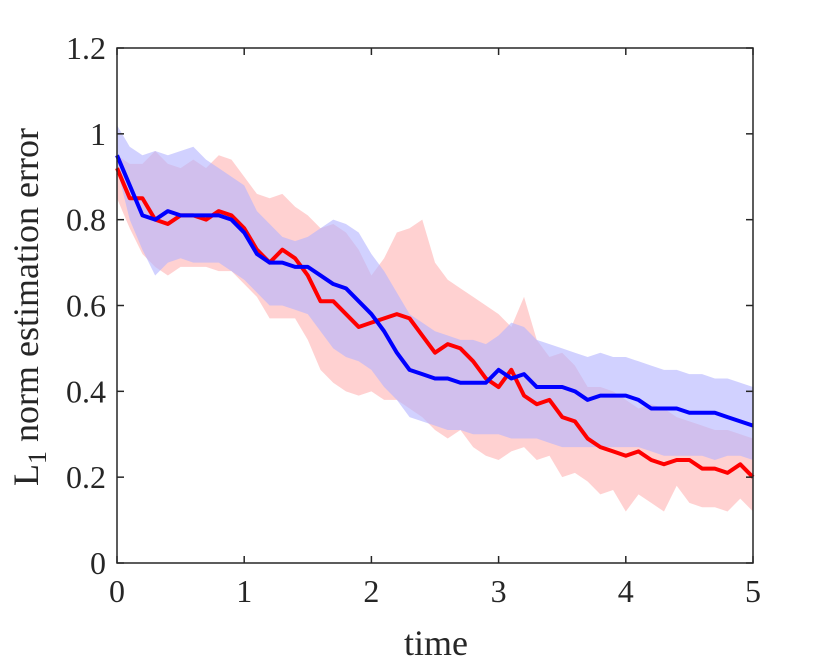 The height and width of the screenshot is (665, 830). Describe the element at coordinates (98, 134) in the screenshot. I see `y-tick-label: 1` at that location.